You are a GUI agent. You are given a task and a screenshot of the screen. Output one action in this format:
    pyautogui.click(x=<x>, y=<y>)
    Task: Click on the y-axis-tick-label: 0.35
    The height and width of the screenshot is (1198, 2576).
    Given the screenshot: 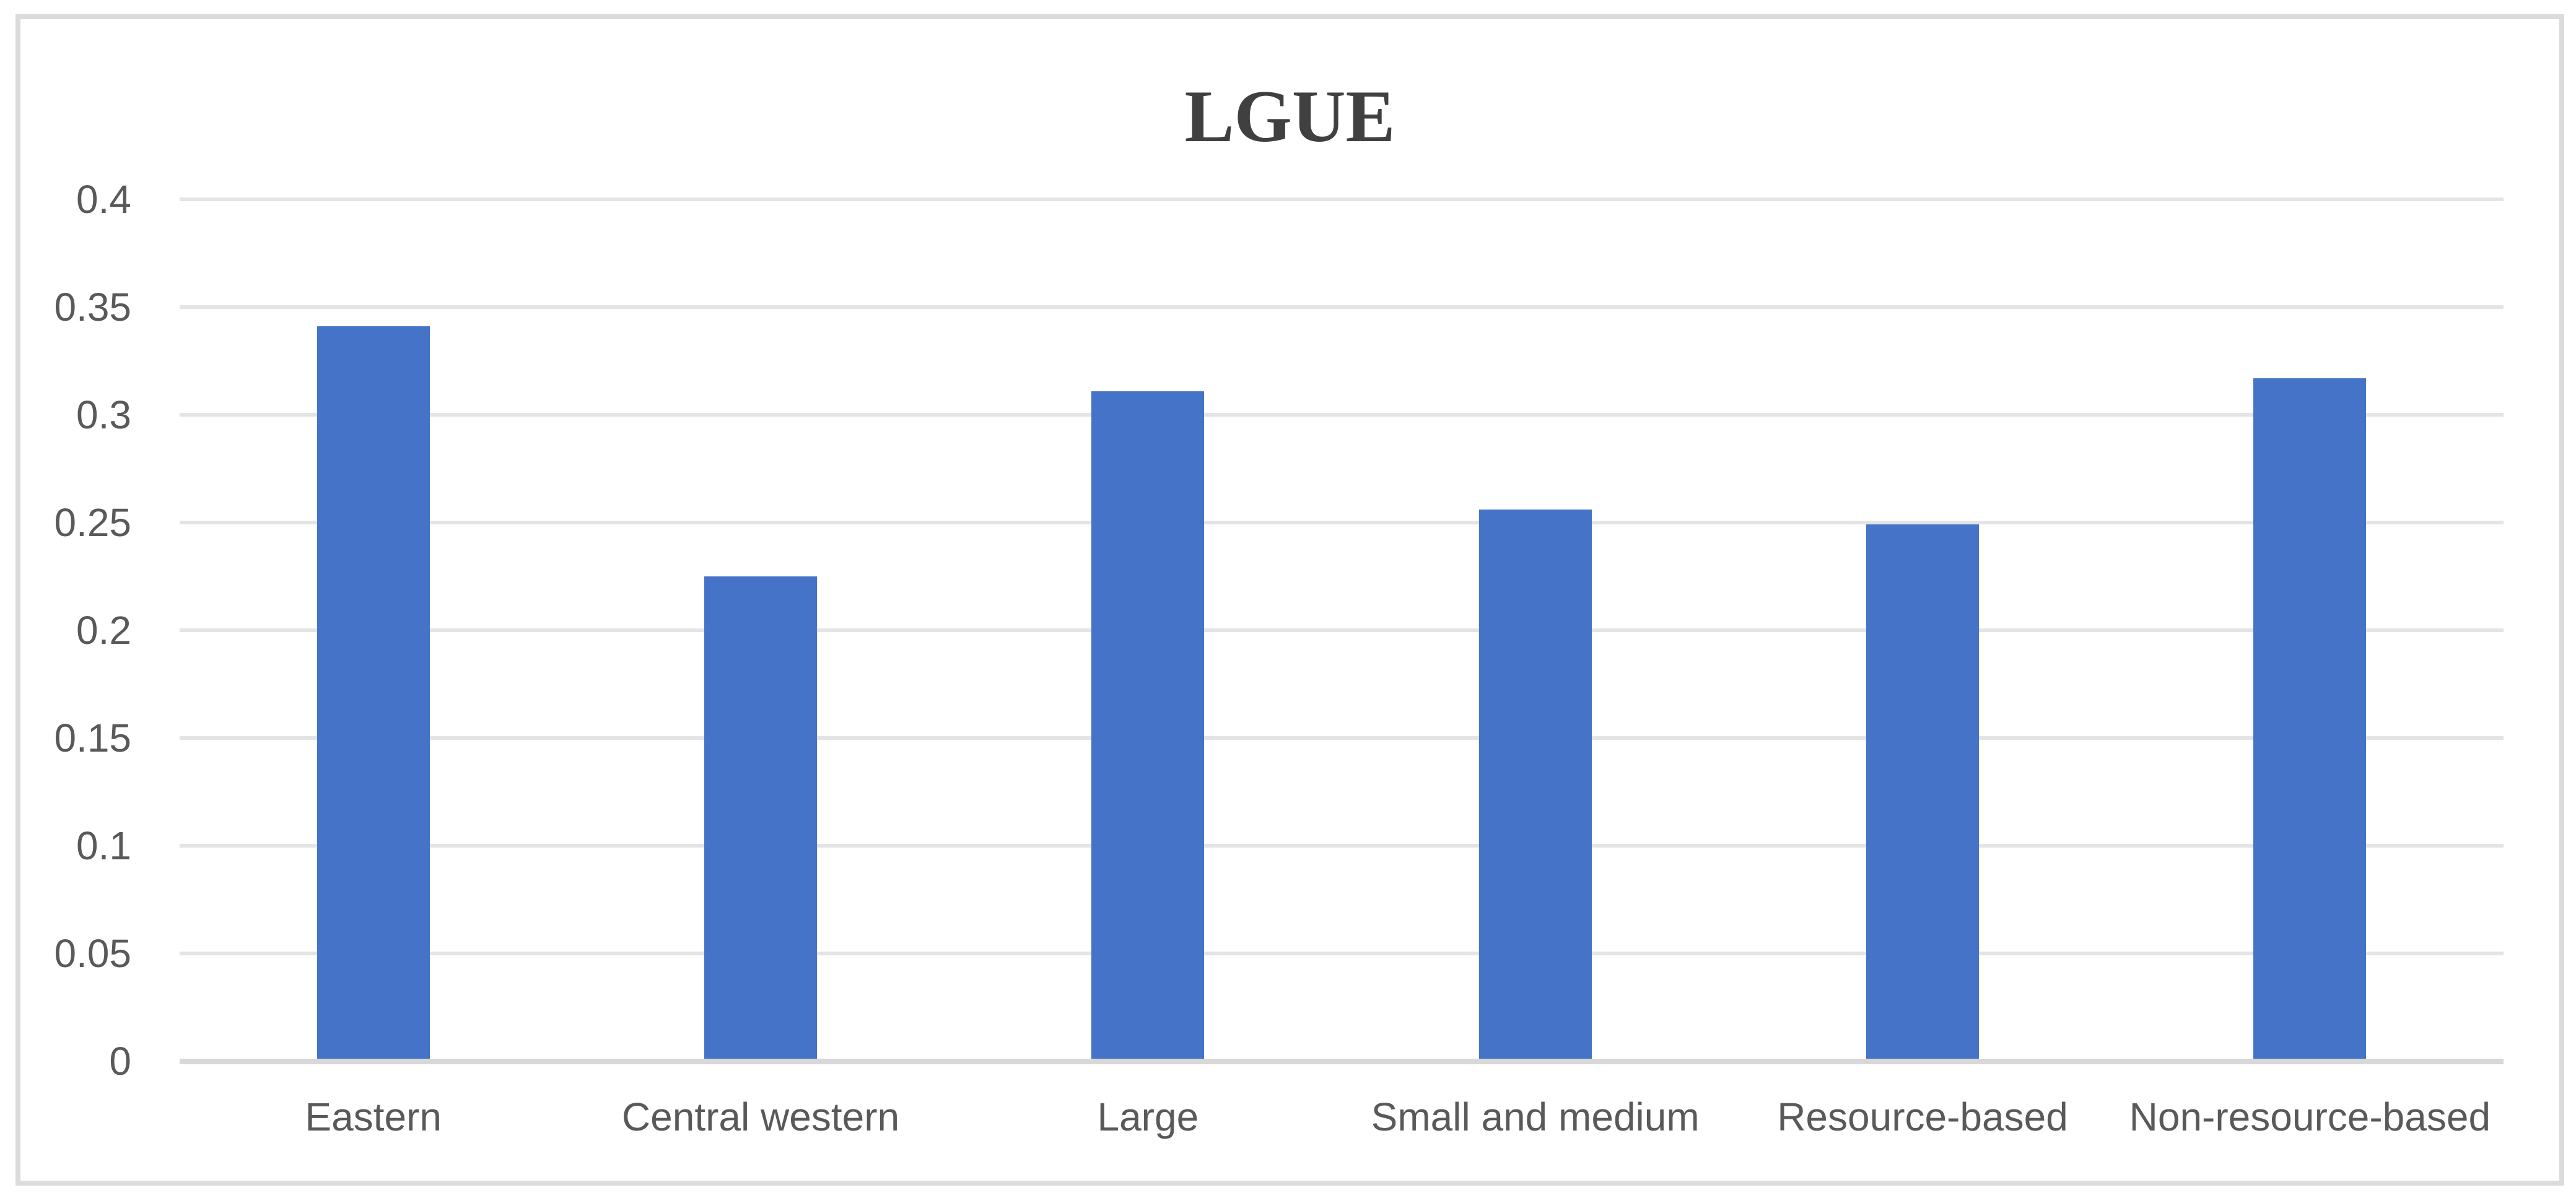 What is the action you would take?
    pyautogui.click(x=92, y=307)
    